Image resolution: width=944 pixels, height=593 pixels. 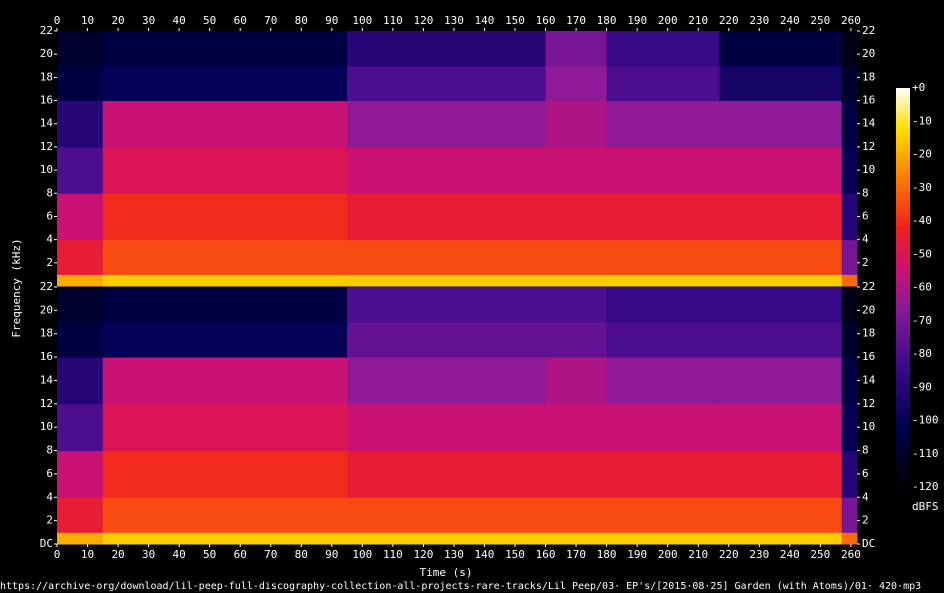 I want to click on x-tick-label: 60, so click(x=240, y=20).